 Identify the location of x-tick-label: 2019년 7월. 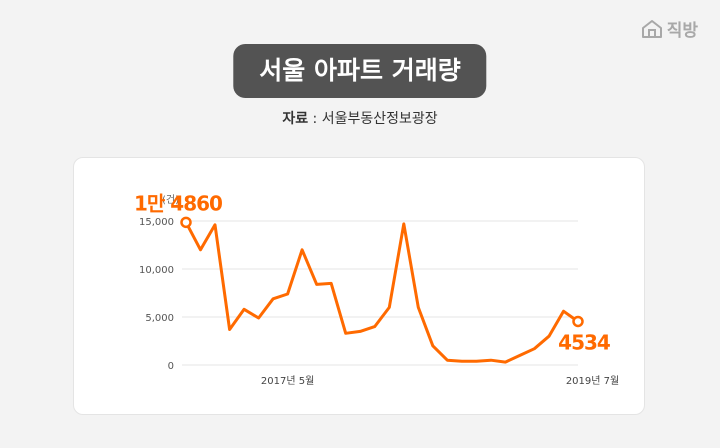
(592, 381).